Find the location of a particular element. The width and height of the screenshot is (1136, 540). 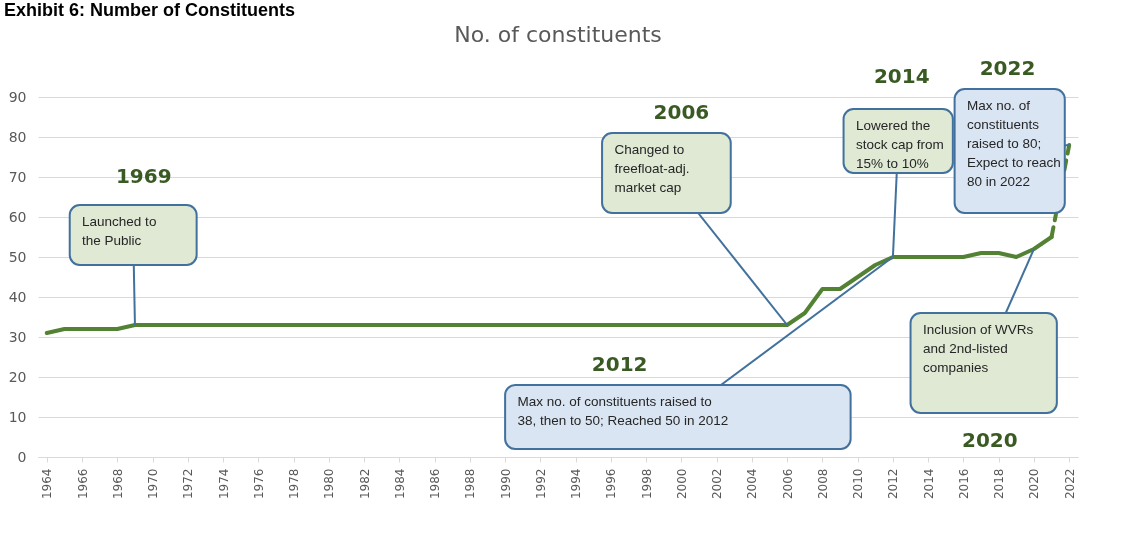

x-tick-label: 2020 is located at coordinates (1034, 484).